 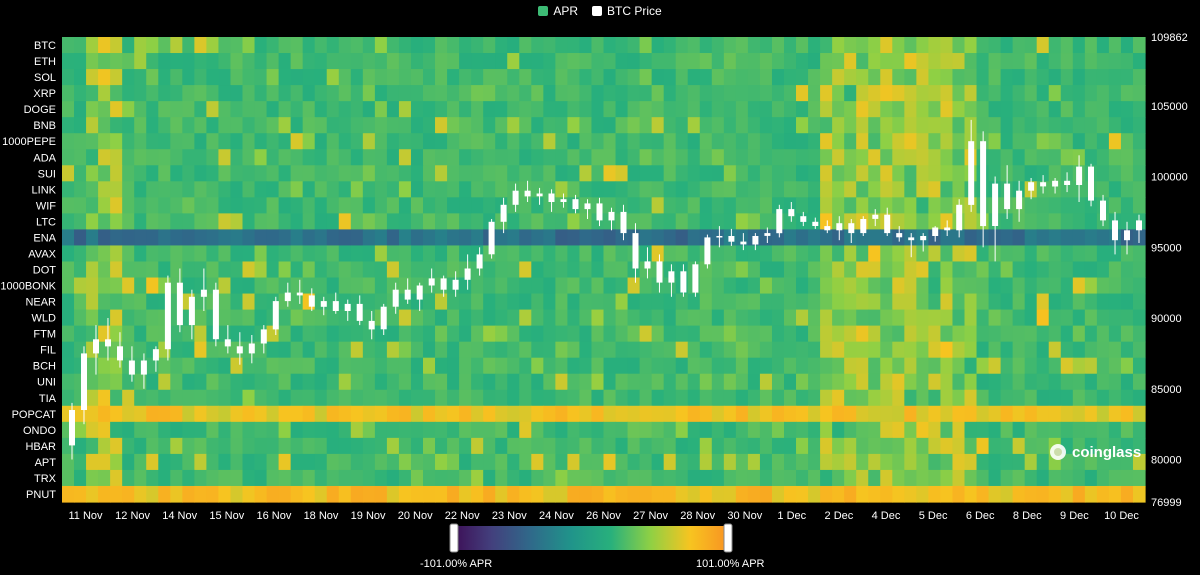 What do you see at coordinates (839, 516) in the screenshot?
I see `date-tick-label: 2 Dec` at bounding box center [839, 516].